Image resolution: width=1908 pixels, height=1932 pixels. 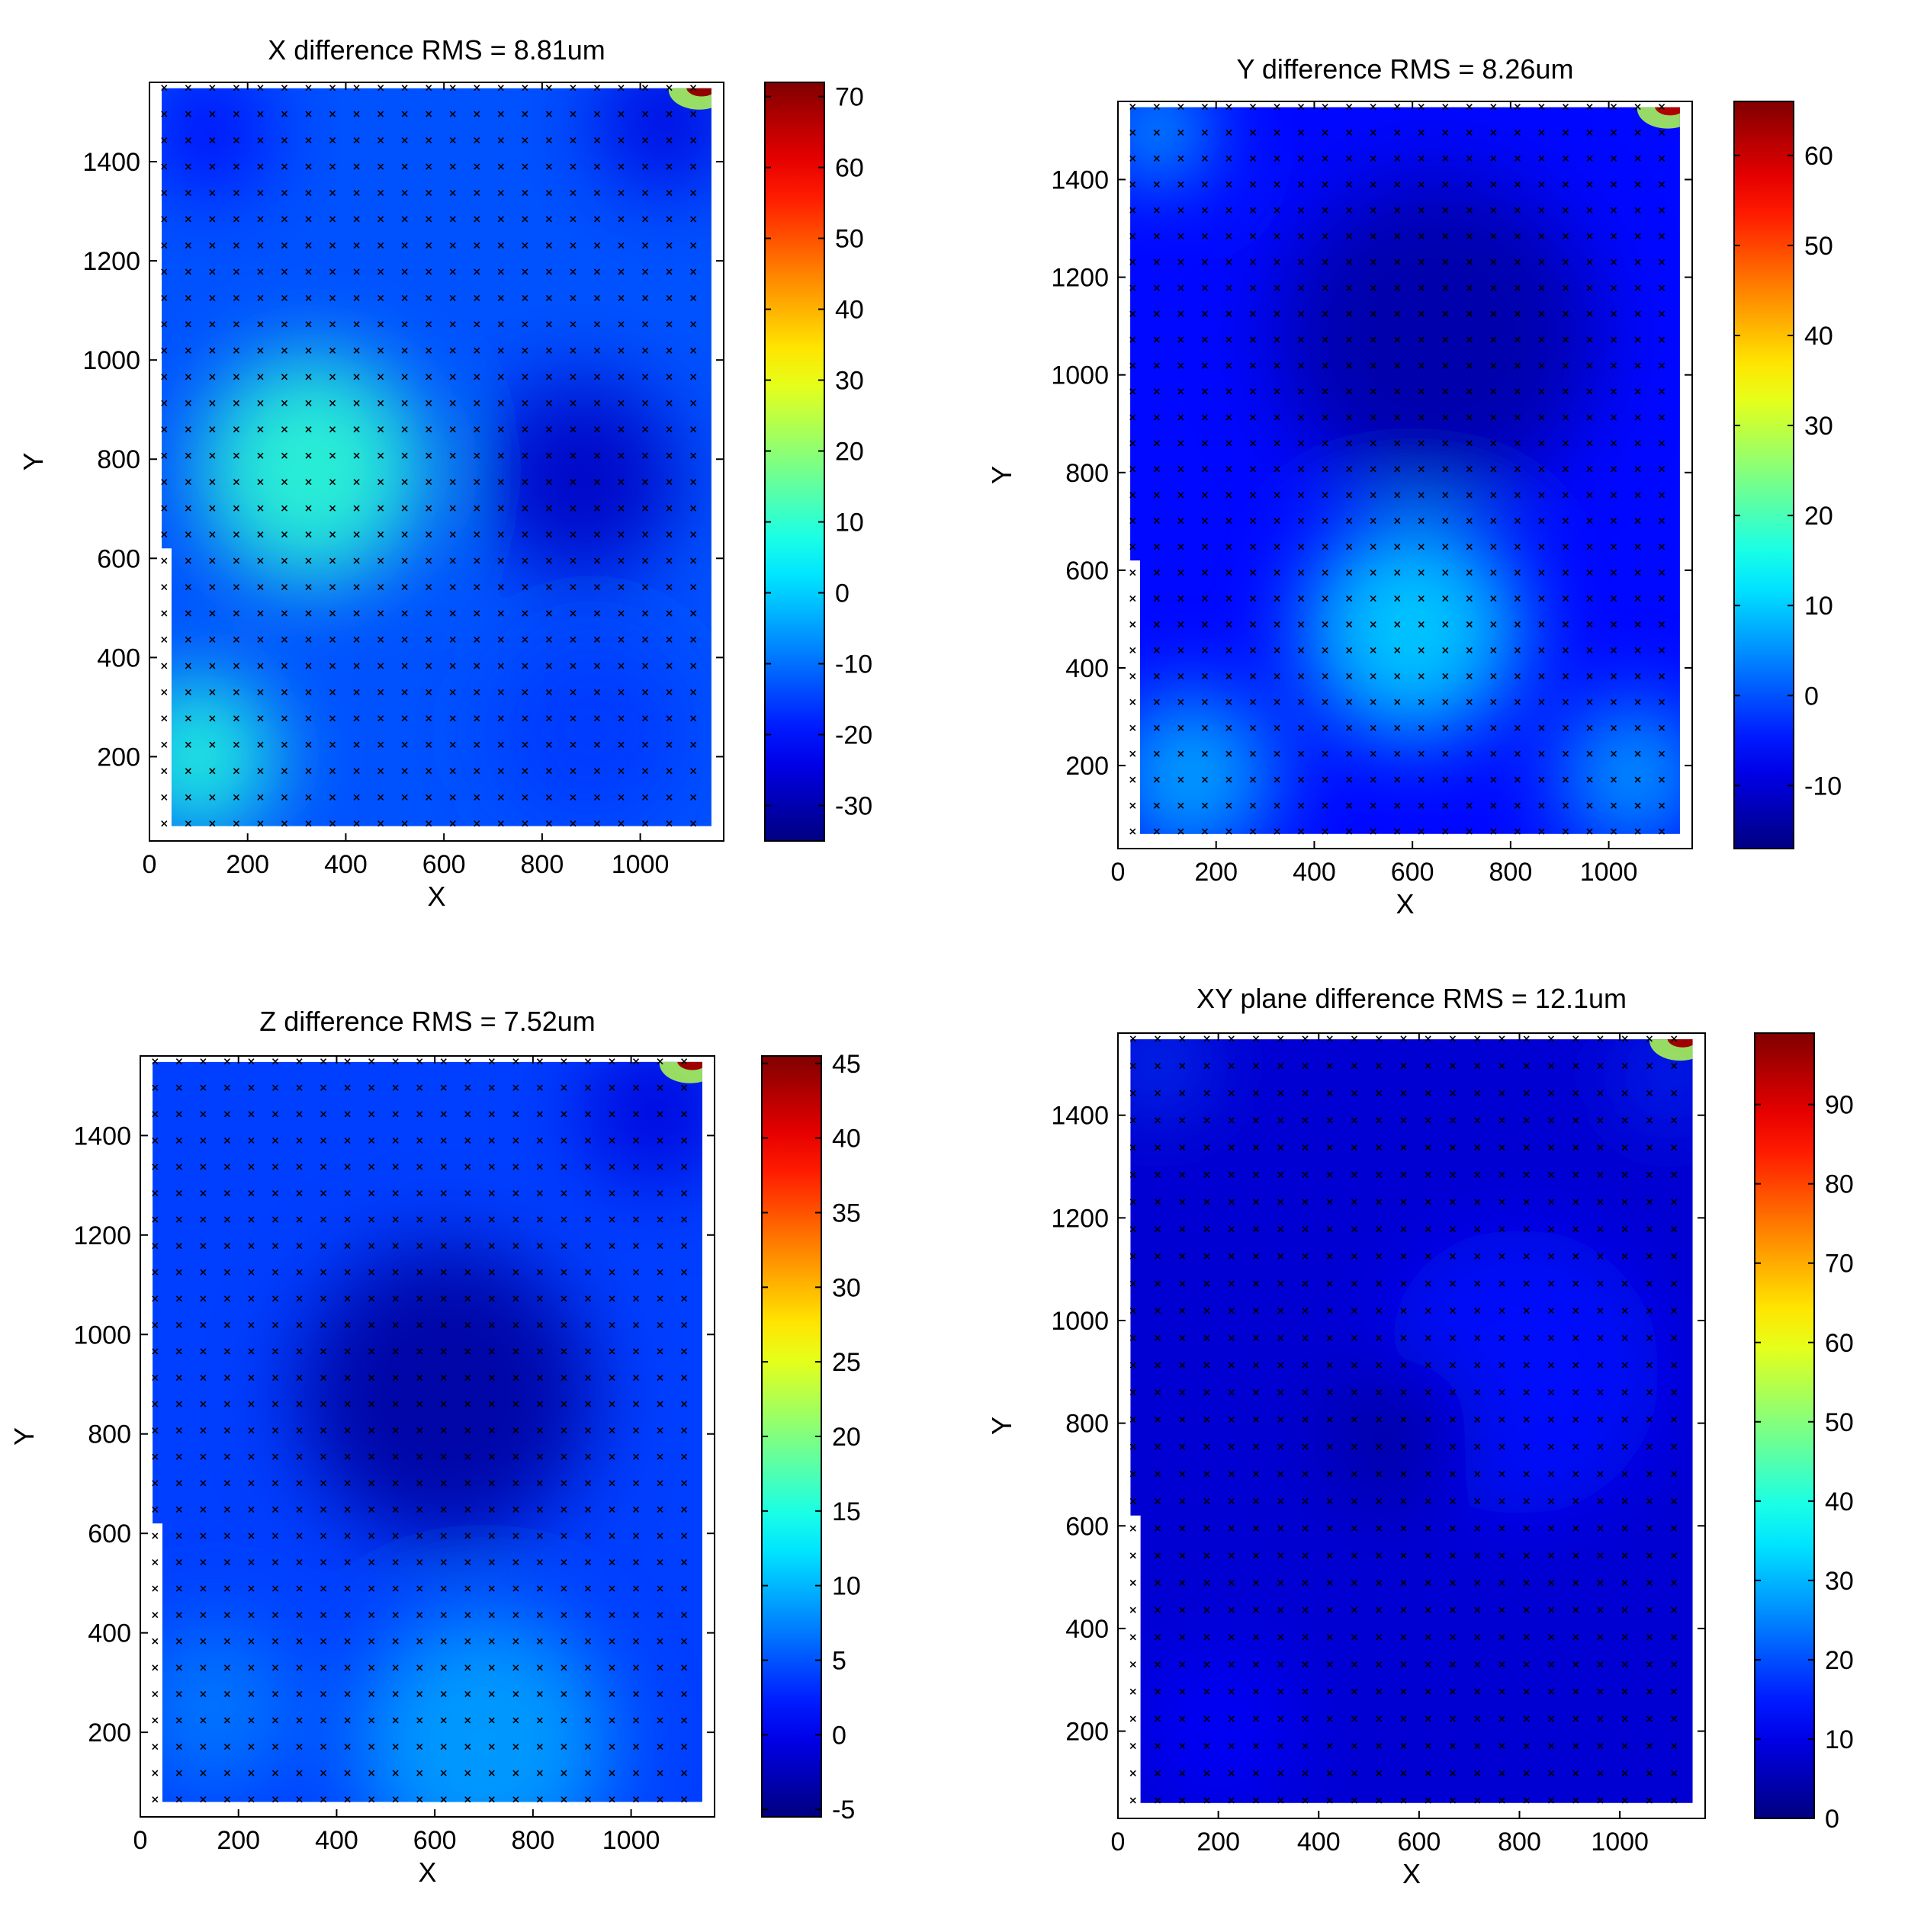 What do you see at coordinates (1405, 904) in the screenshot?
I see `x-axis-label: X` at bounding box center [1405, 904].